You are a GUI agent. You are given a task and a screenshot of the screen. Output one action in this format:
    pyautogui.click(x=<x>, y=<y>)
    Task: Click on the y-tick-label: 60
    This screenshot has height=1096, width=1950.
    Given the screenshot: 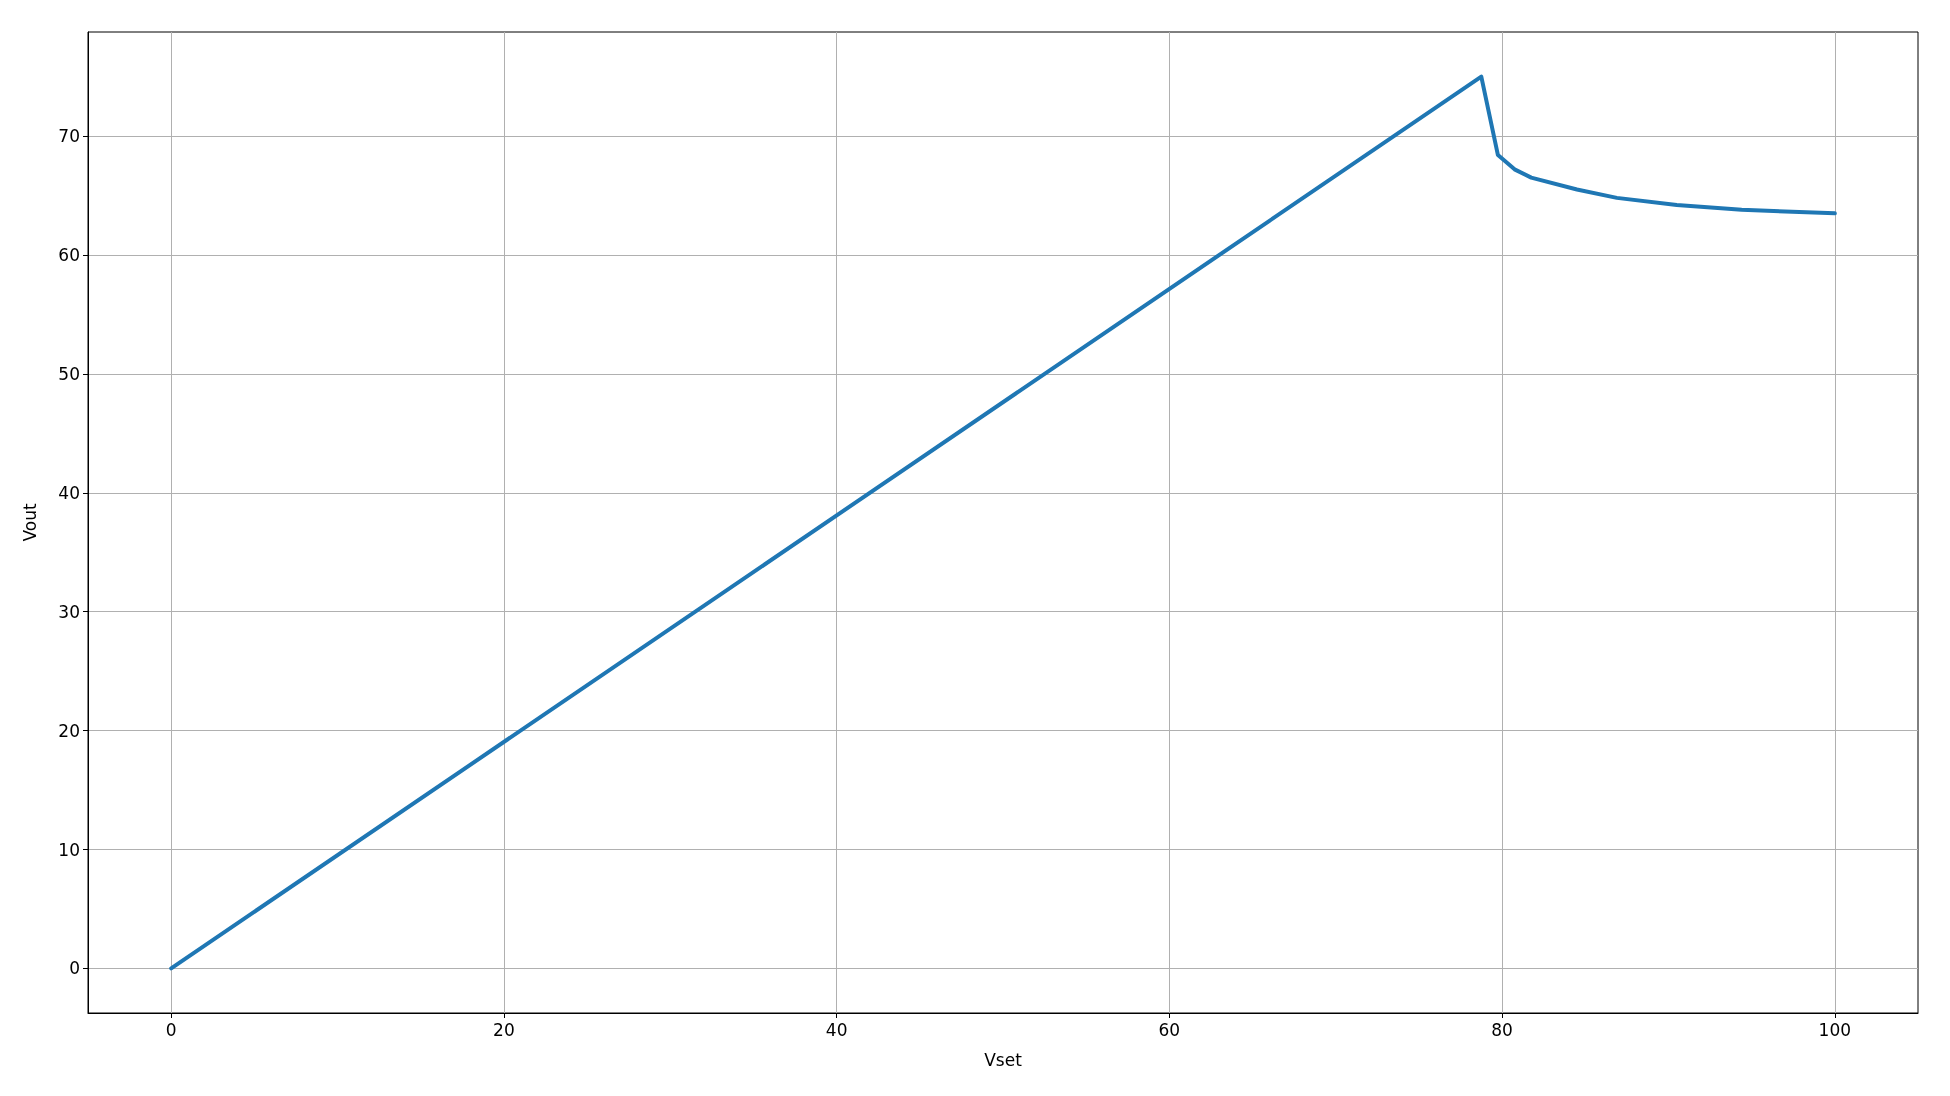 What is the action you would take?
    pyautogui.click(x=69, y=254)
    